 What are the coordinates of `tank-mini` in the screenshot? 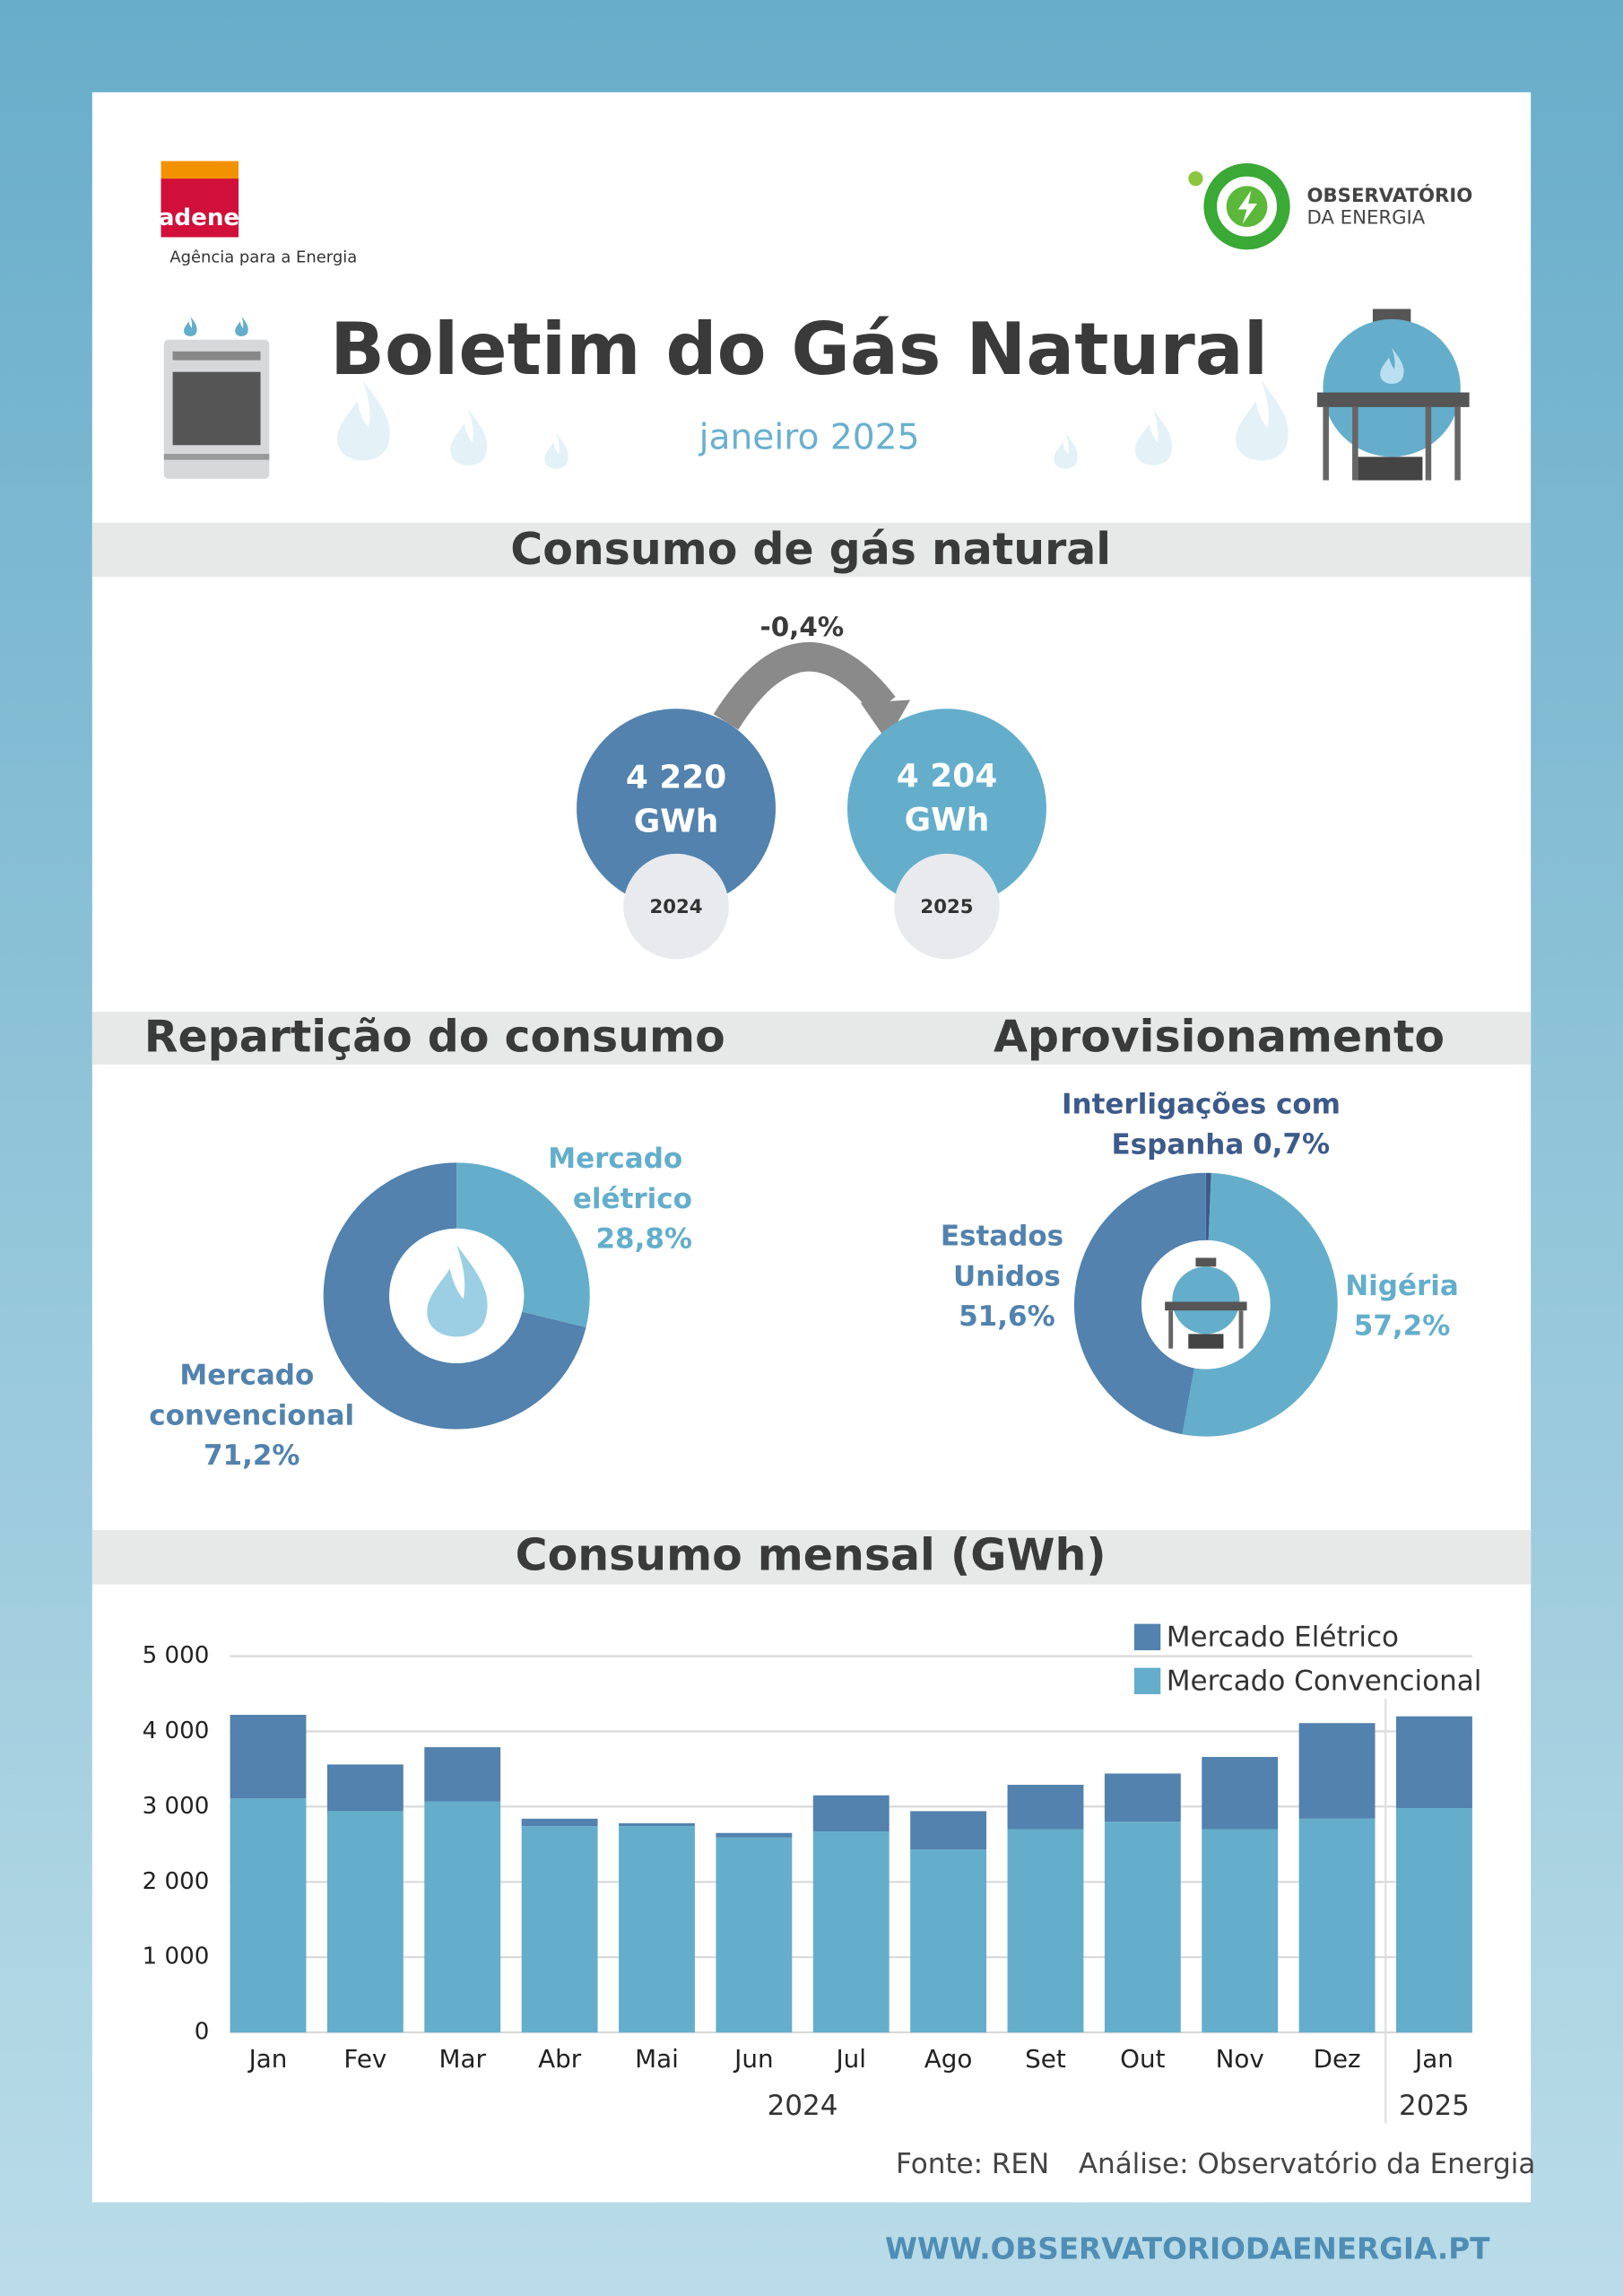 It's located at (1206, 1300).